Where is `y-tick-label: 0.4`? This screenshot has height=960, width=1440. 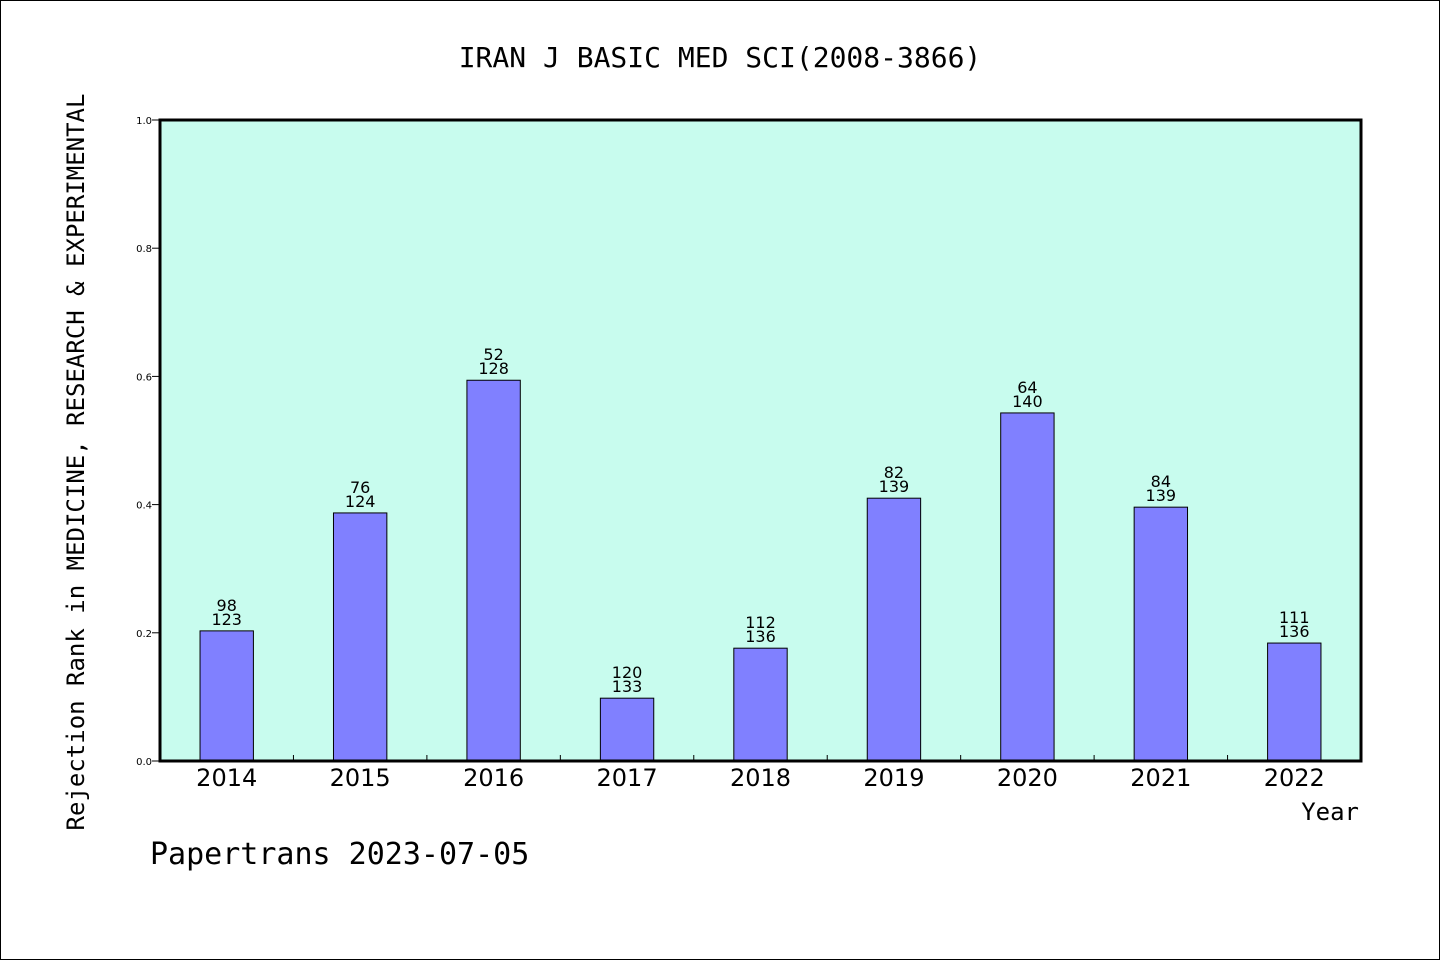
y-tick-label: 0.4 is located at coordinates (144, 506).